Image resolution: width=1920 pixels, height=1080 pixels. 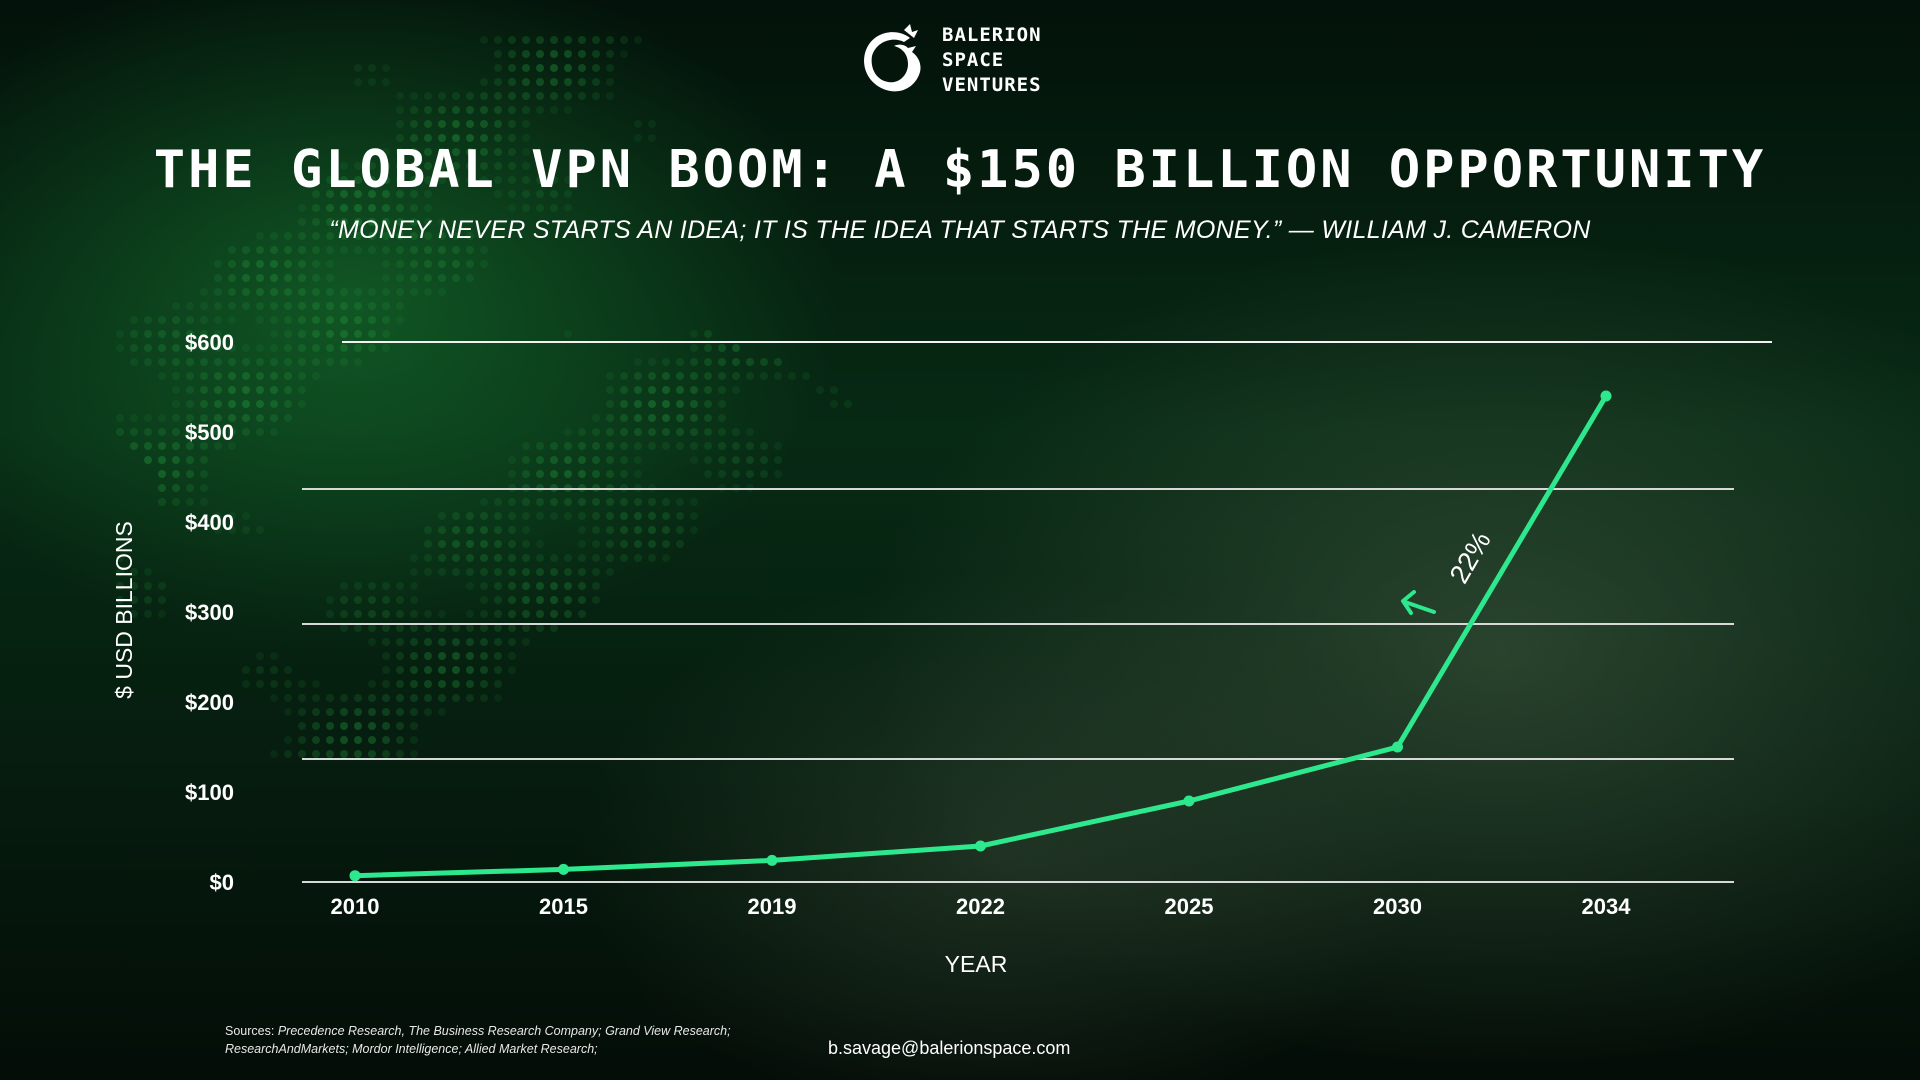 I want to click on y-tick-label: $400, so click(x=209, y=522).